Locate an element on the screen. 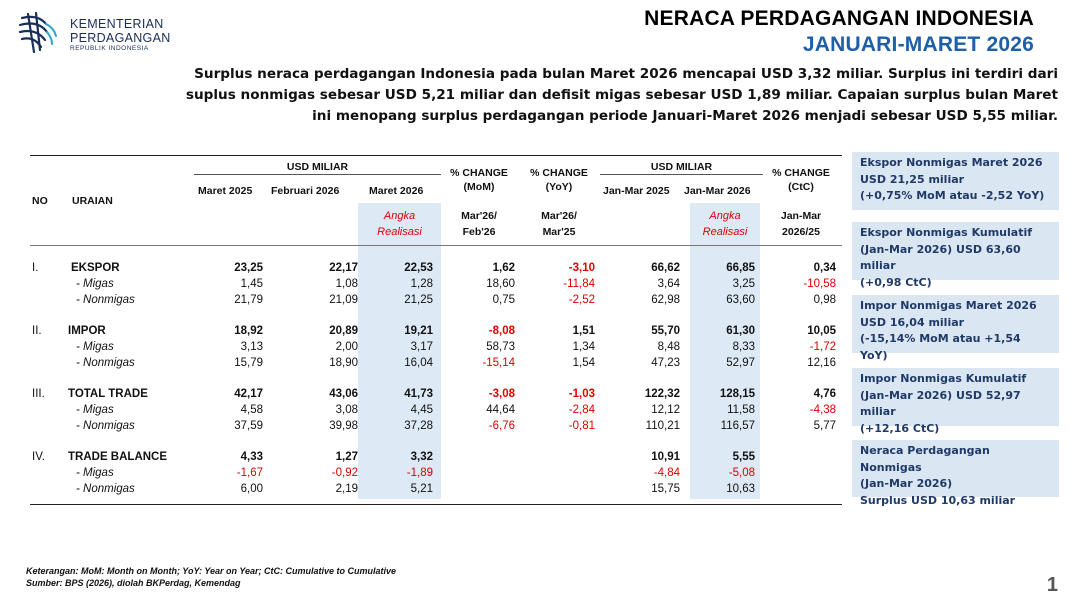  table-cell: 41,73 is located at coordinates (418, 394).